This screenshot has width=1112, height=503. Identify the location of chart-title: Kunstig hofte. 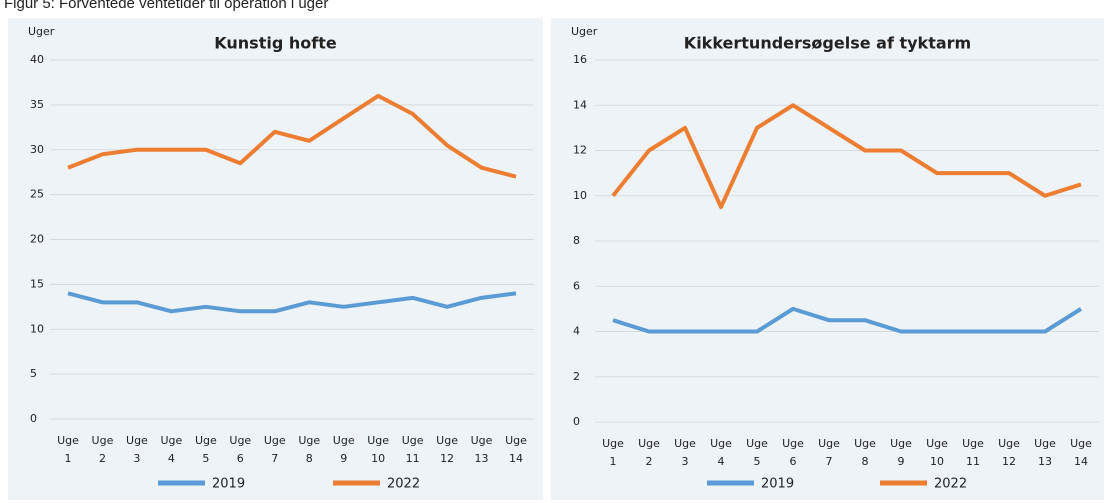
(275, 43).